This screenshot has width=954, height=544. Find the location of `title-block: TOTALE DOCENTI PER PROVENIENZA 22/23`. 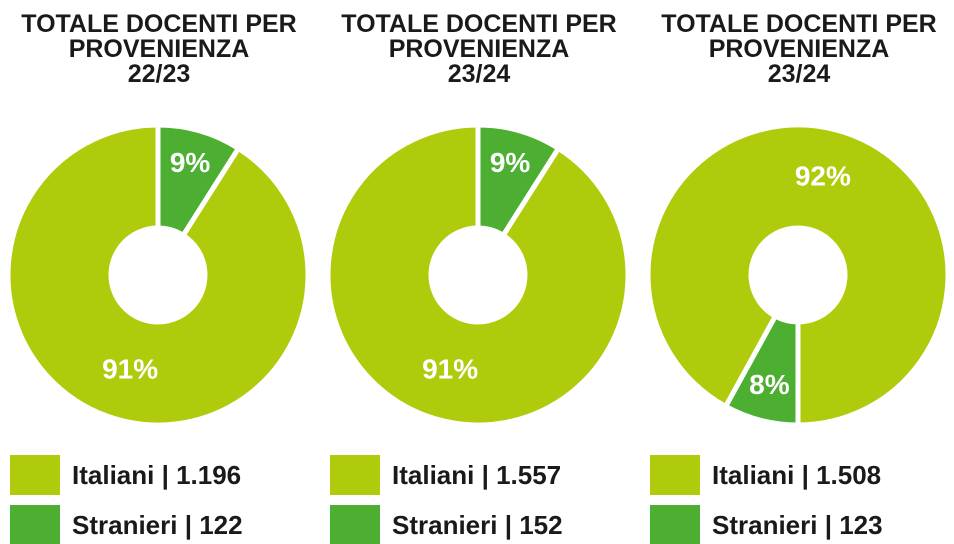

title-block: TOTALE DOCENTI PER PROVENIENZA 22/23 is located at coordinates (159, 49).